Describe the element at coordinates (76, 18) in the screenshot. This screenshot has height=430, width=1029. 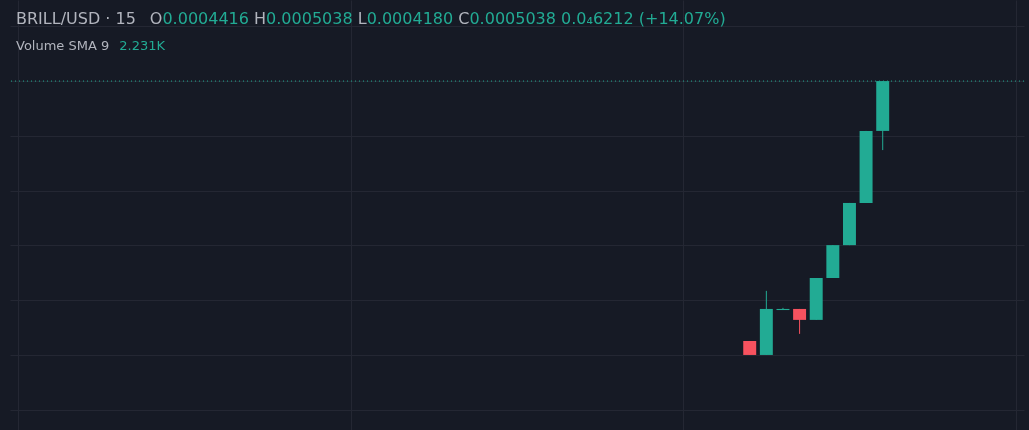
I see `chart-title: BRILL/USD · 15` at that location.